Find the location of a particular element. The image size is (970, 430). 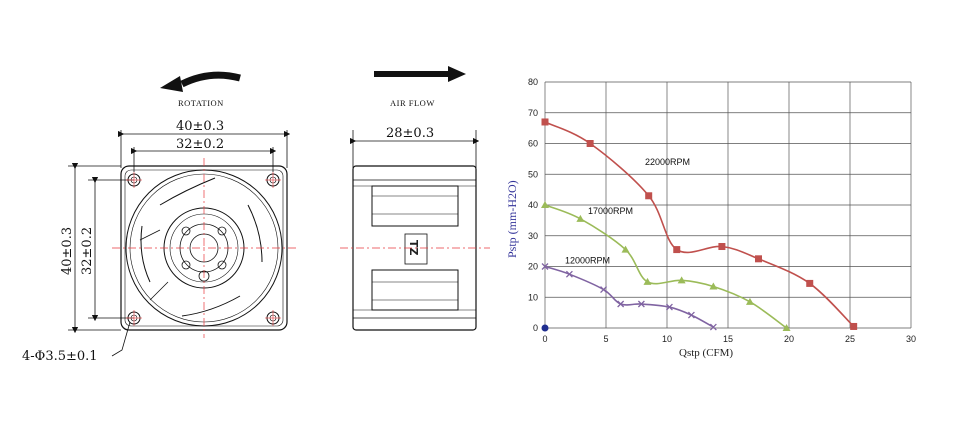

airflow-label: AIR FLOW is located at coordinates (412, 103).